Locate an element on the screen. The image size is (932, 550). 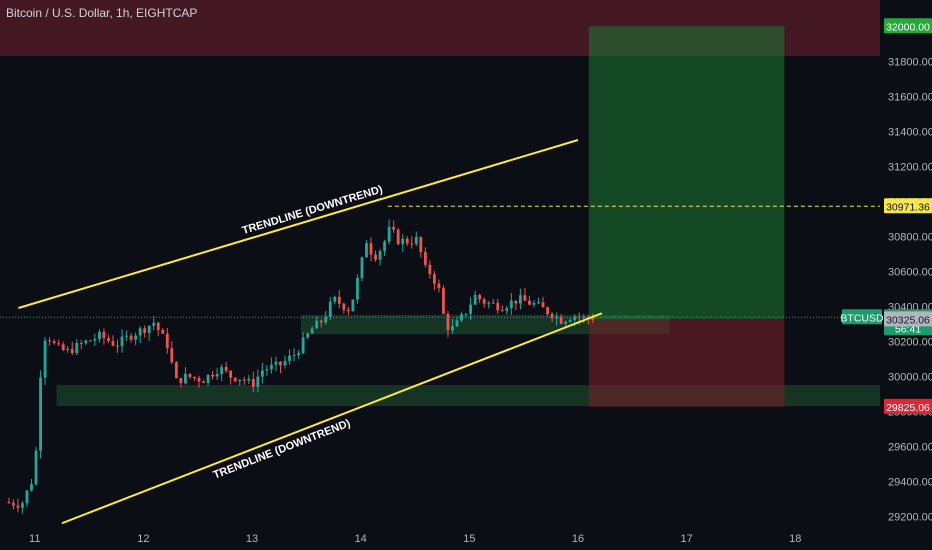
price-tag: 30325.06 is located at coordinates (908, 319).